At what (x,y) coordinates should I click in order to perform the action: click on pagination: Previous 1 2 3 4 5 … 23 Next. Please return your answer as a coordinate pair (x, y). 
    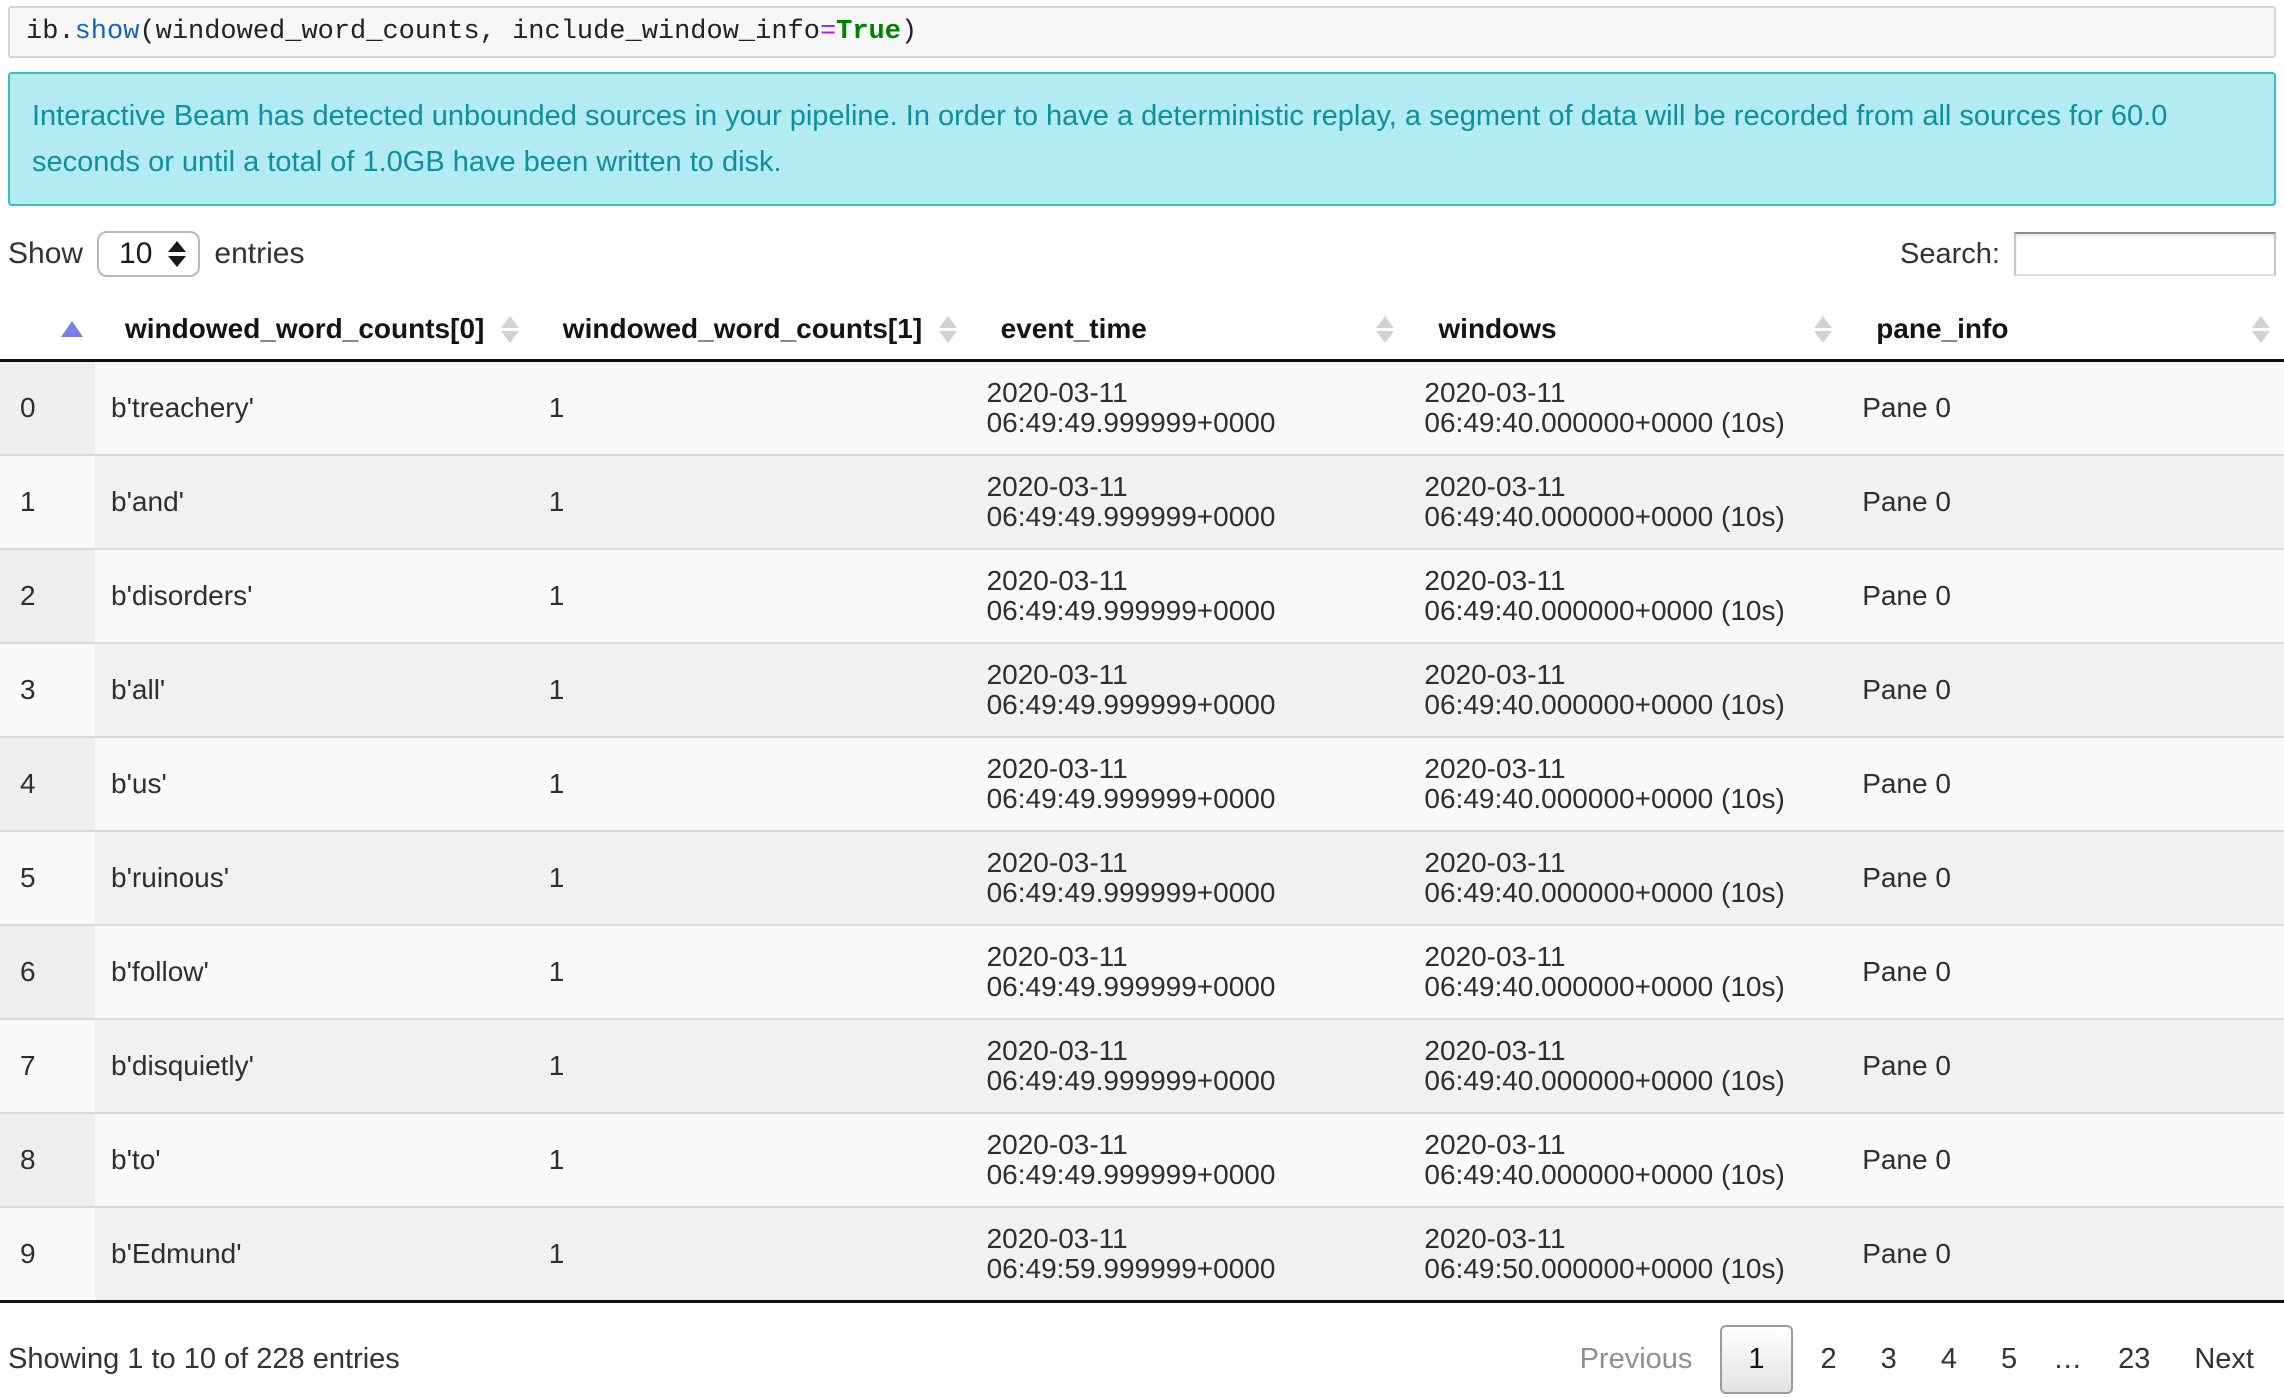
    Looking at the image, I should click on (1917, 1359).